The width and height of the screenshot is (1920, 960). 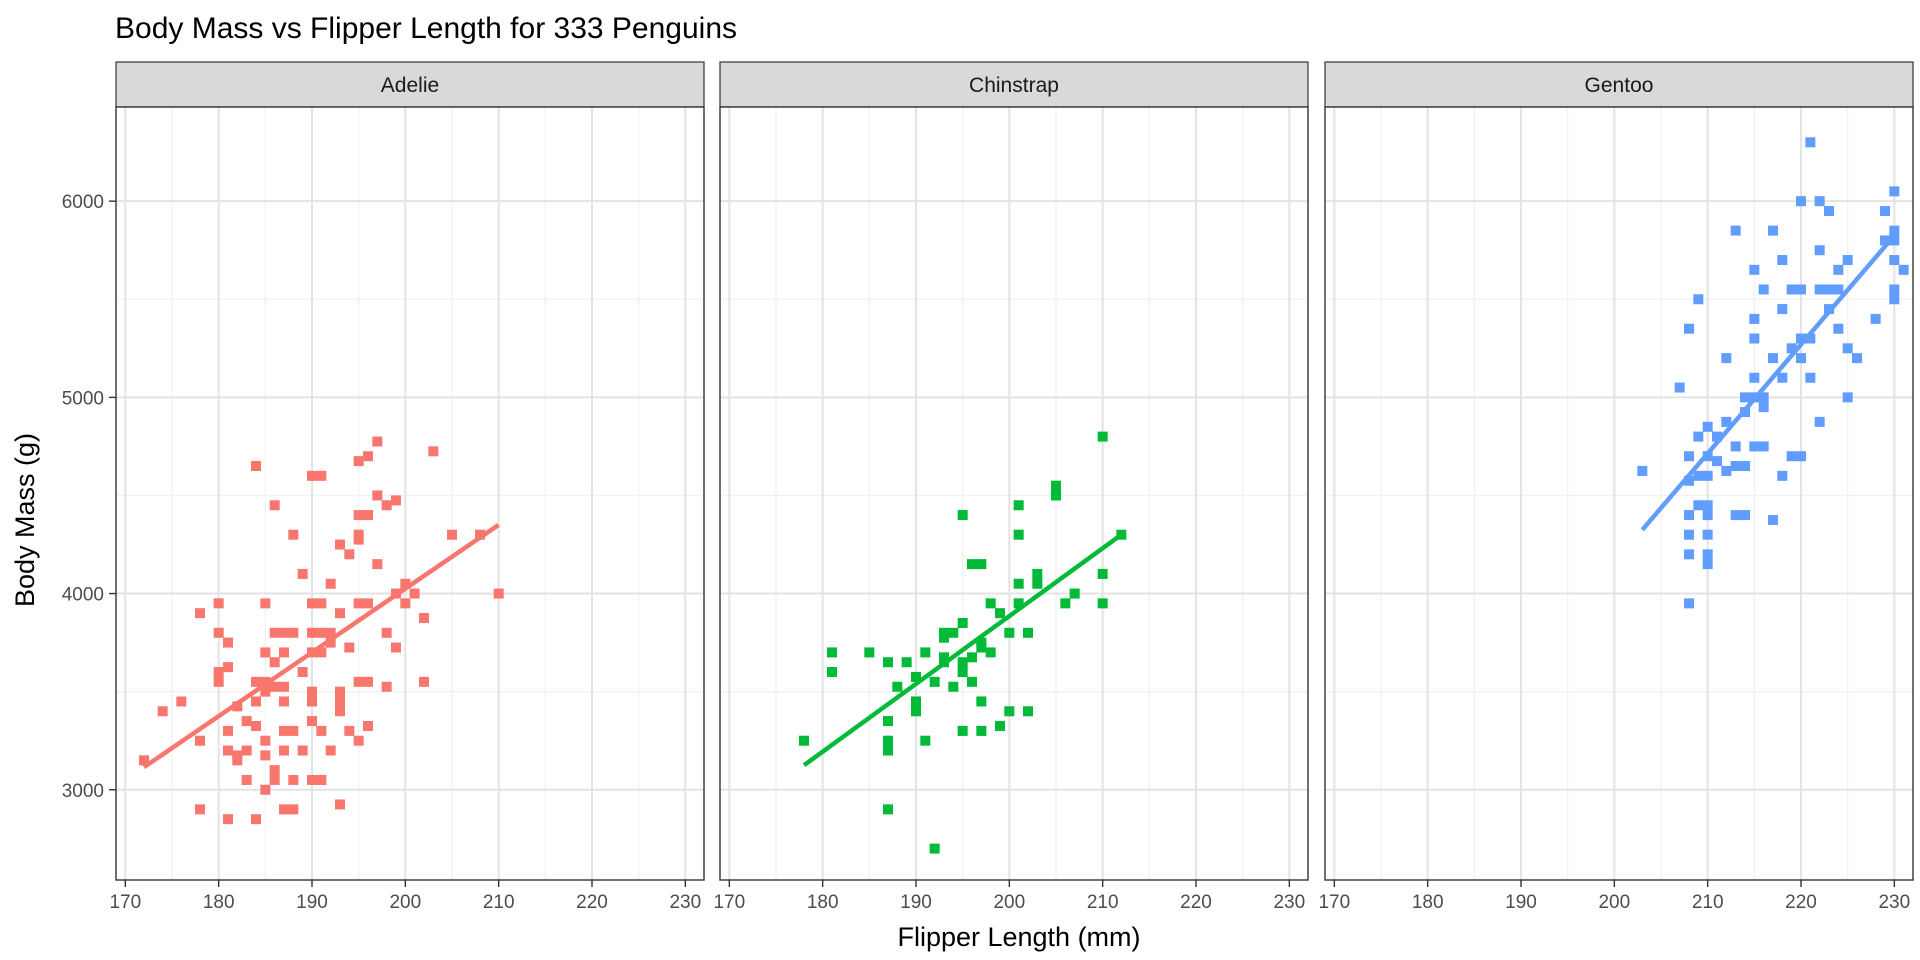 What do you see at coordinates (592, 902) in the screenshot?
I see `x-tick-label: 220` at bounding box center [592, 902].